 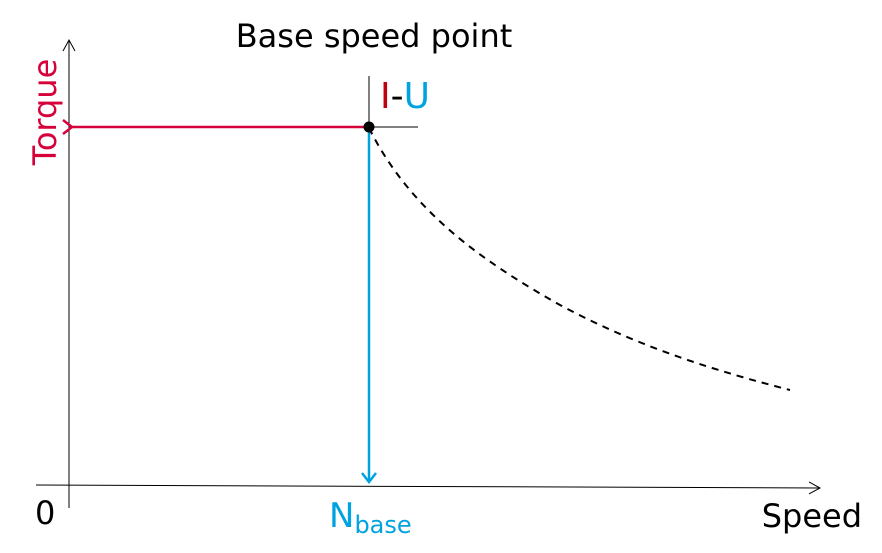 I want to click on origin-label: 0, so click(x=45, y=513).